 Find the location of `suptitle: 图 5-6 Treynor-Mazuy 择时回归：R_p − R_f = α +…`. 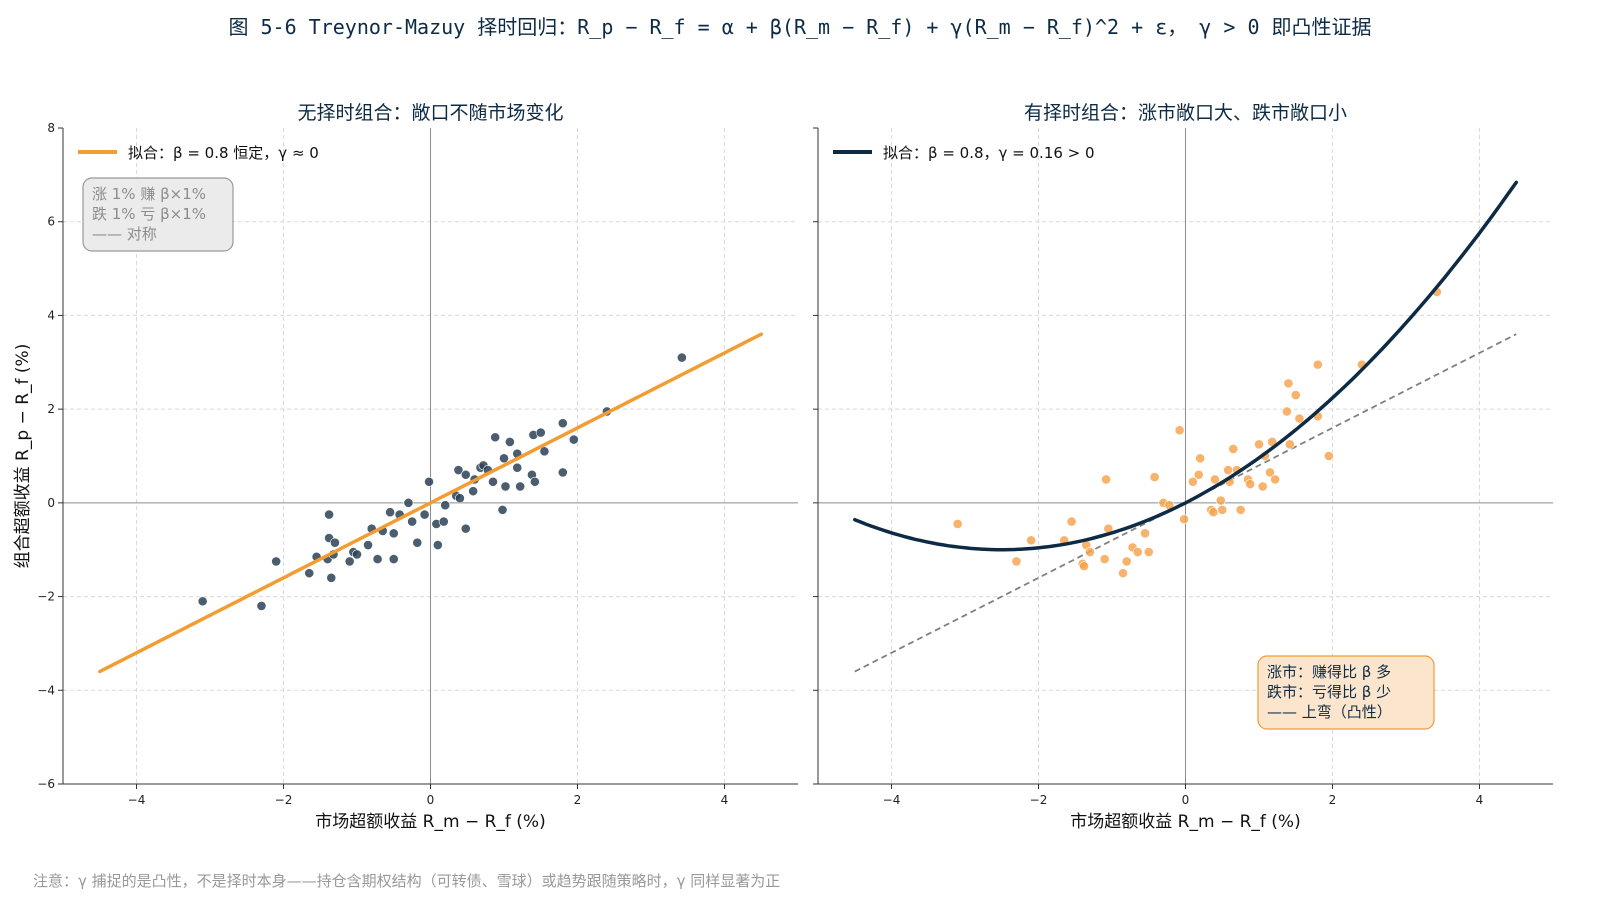

suptitle: 图 5-6 Treynor-Mazuy 择时回归：R_p − R_f = α +… is located at coordinates (799, 27).